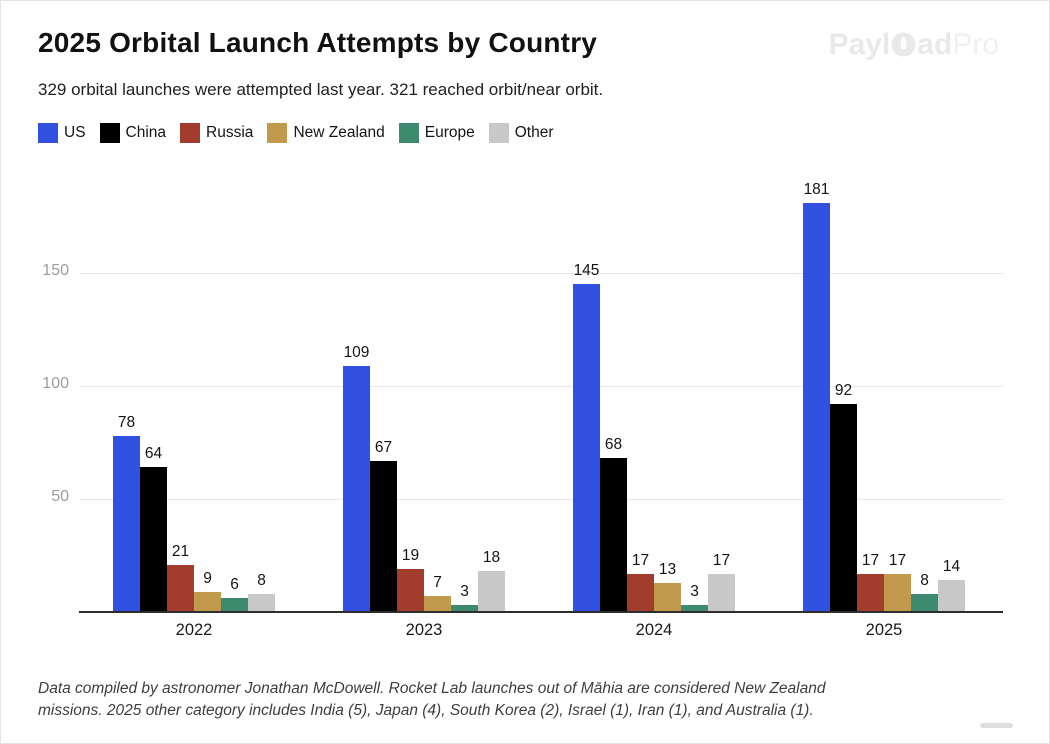 Image resolution: width=1050 pixels, height=744 pixels. What do you see at coordinates (277, 133) in the screenshot?
I see `legend-swatch-new-zealand` at bounding box center [277, 133].